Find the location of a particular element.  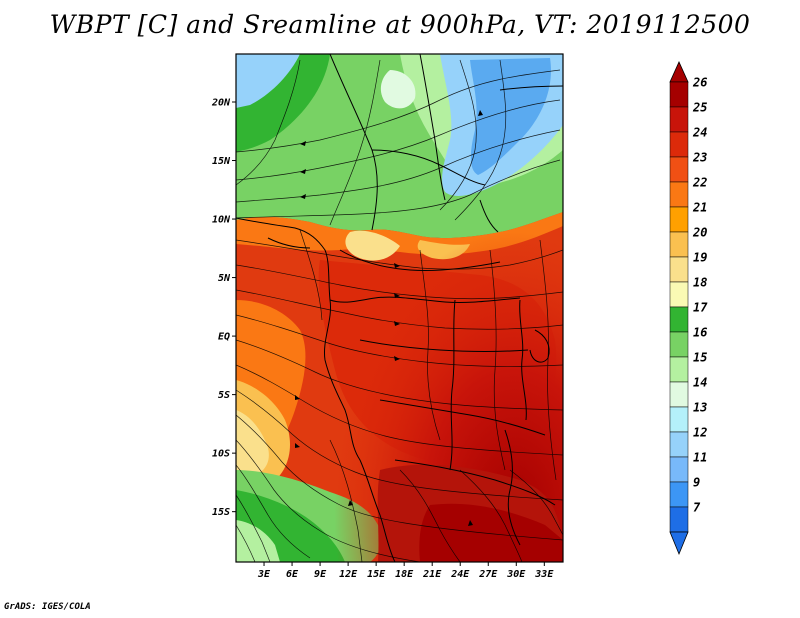

colorbar-label: 15 is located at coordinates (700, 358).